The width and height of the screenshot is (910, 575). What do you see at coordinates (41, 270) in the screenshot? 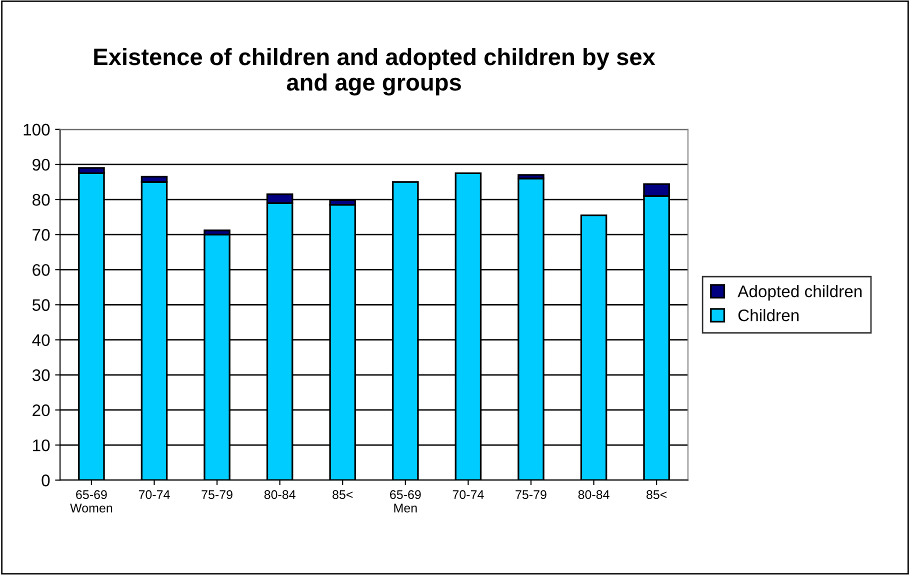
I see `y-tick-label: 60` at bounding box center [41, 270].